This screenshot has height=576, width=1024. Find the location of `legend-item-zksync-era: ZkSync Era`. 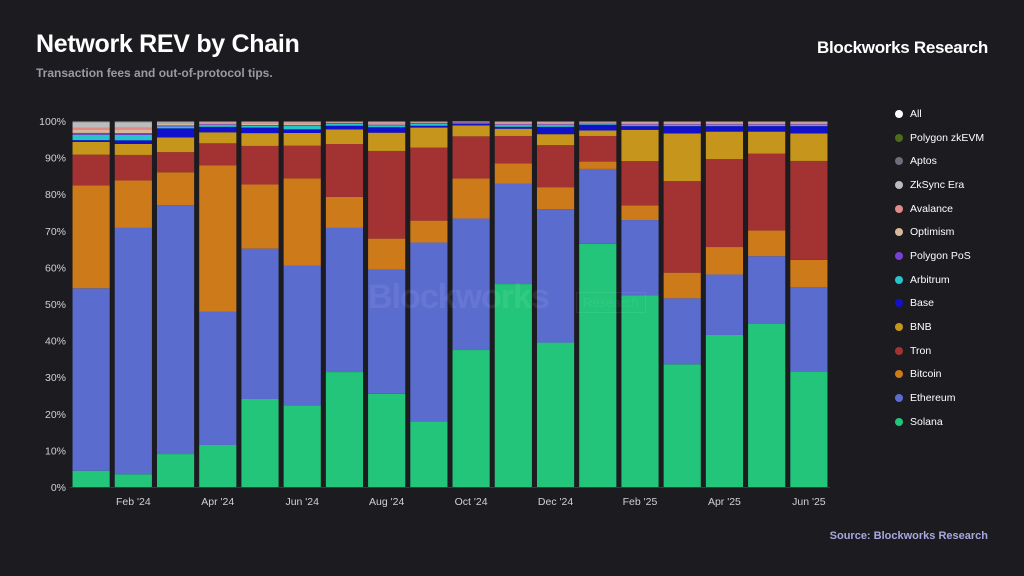

legend-item-zksync-era: ZkSync Era is located at coordinates (939, 185).